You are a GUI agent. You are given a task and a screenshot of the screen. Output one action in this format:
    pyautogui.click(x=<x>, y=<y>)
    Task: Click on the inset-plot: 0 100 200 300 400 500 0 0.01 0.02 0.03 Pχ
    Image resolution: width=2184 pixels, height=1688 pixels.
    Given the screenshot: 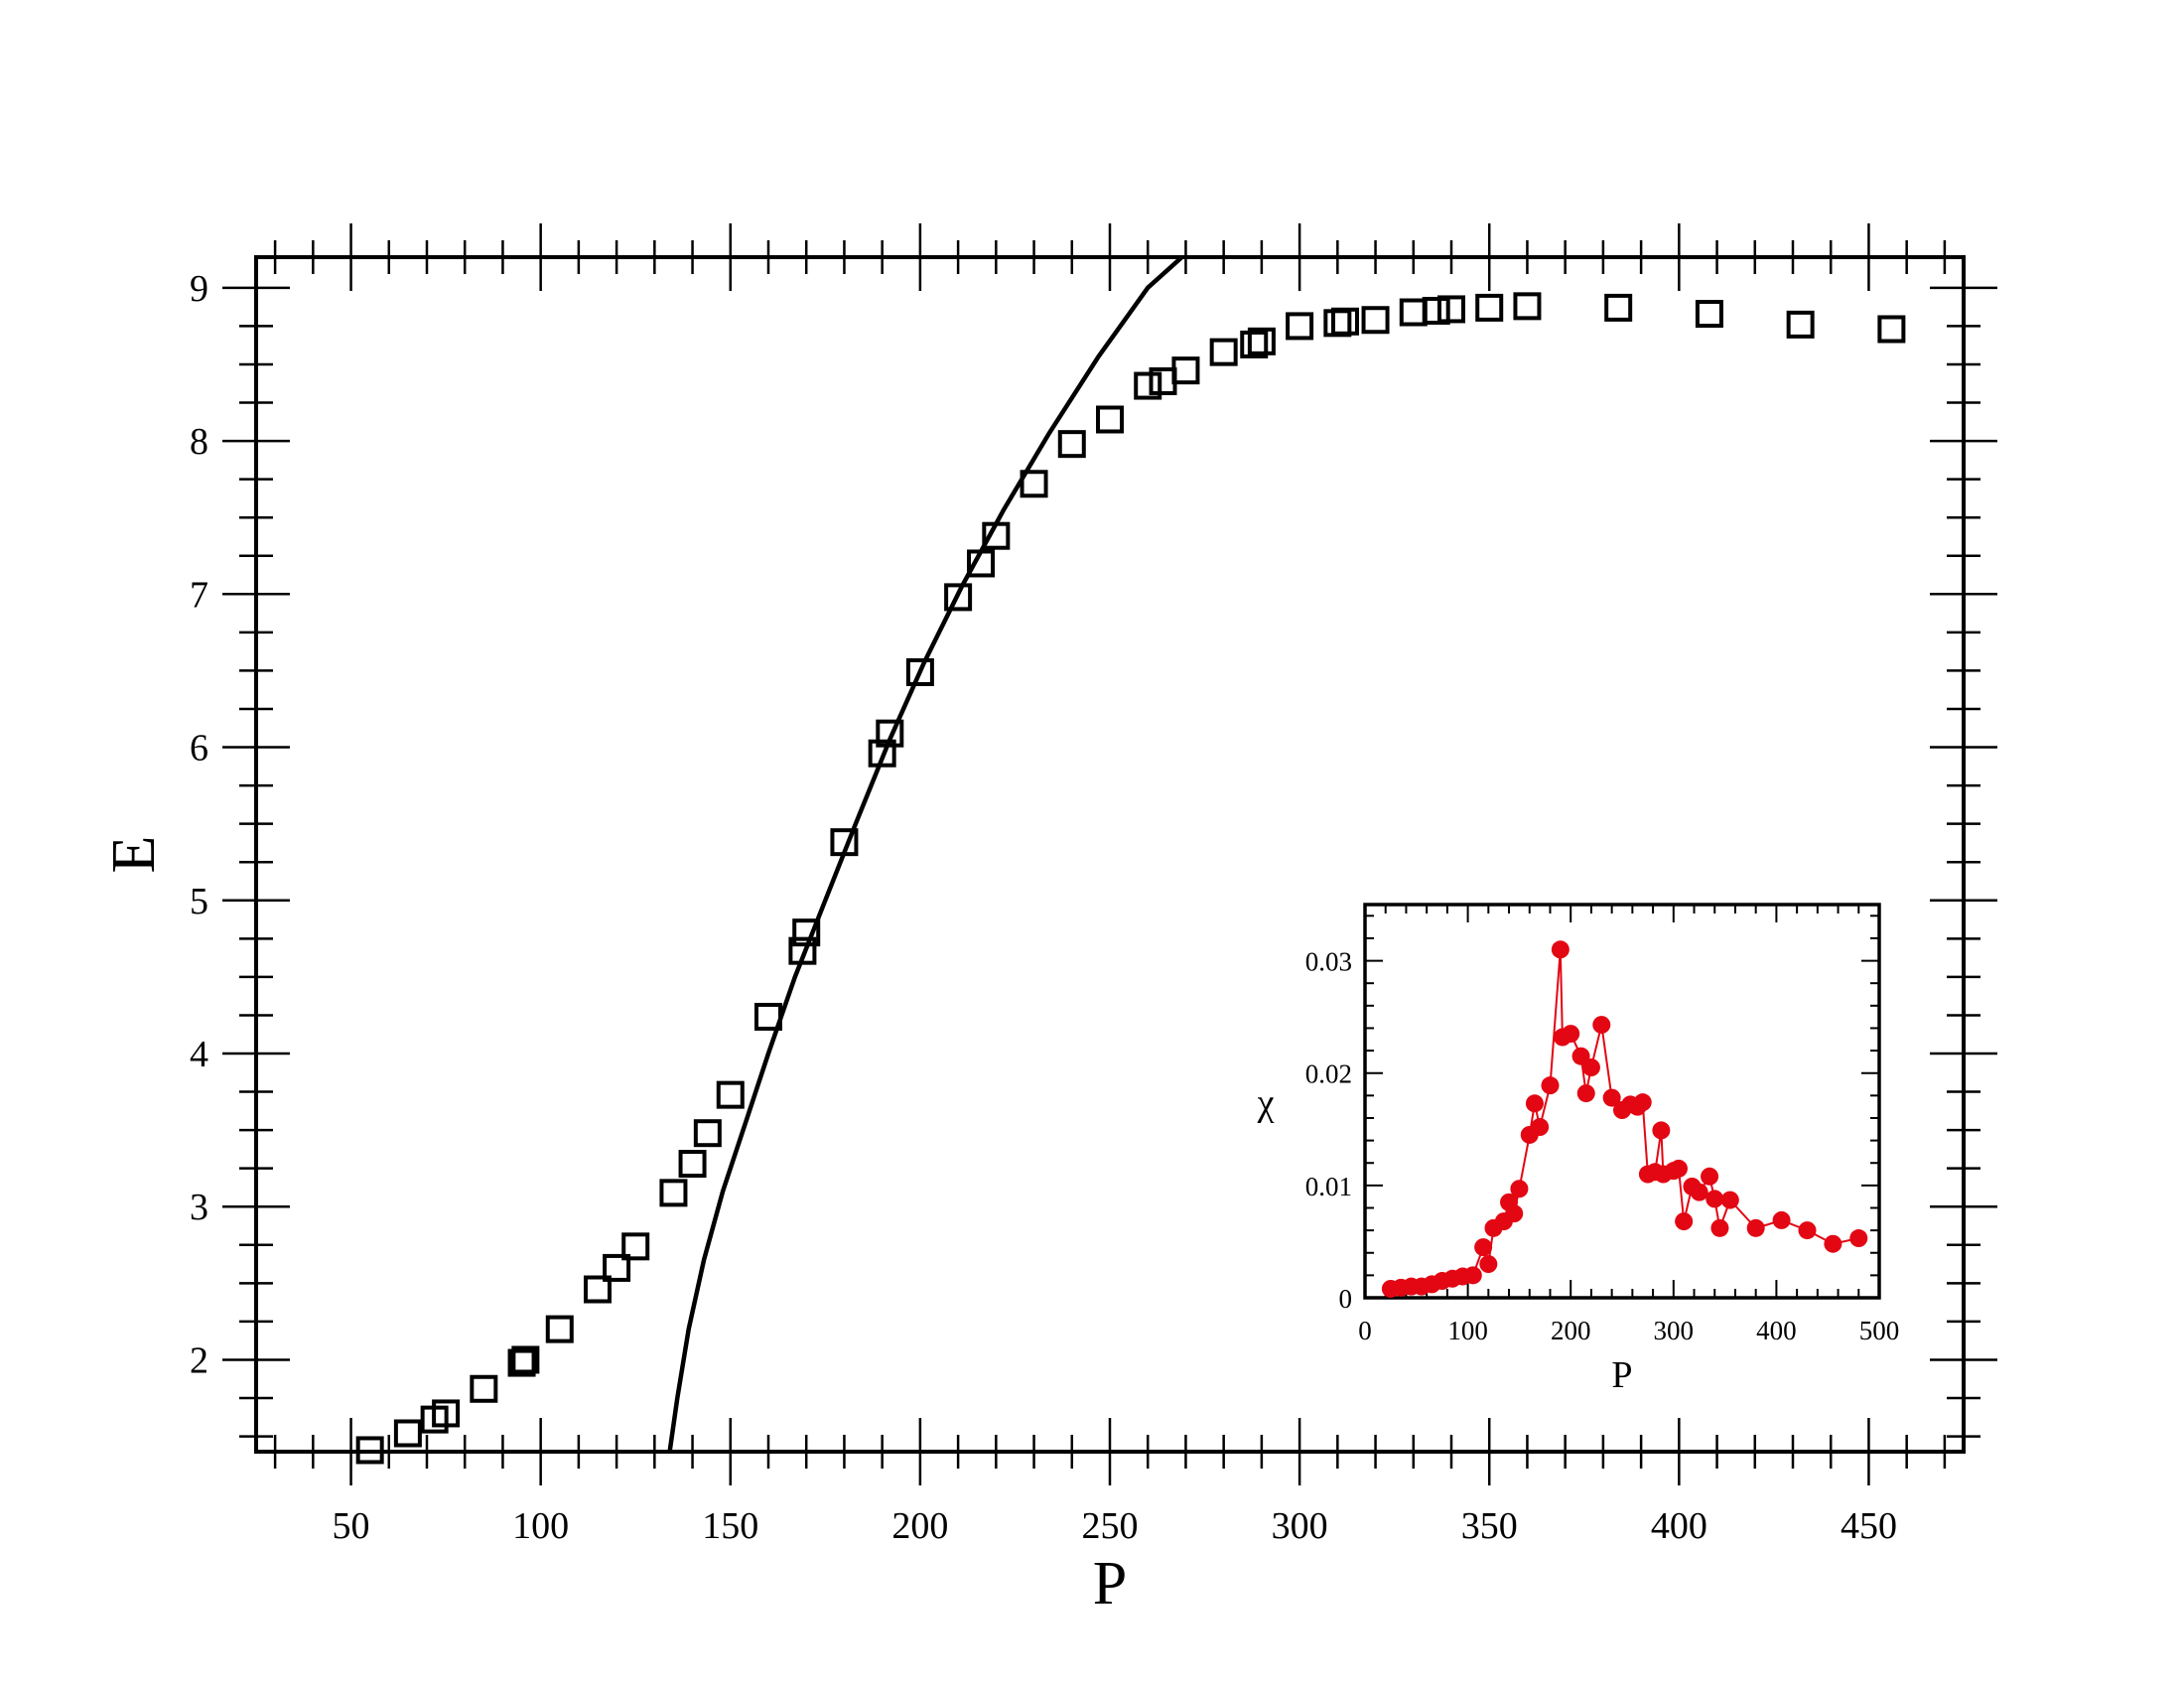 What is the action you would take?
    pyautogui.click(x=1578, y=1149)
    